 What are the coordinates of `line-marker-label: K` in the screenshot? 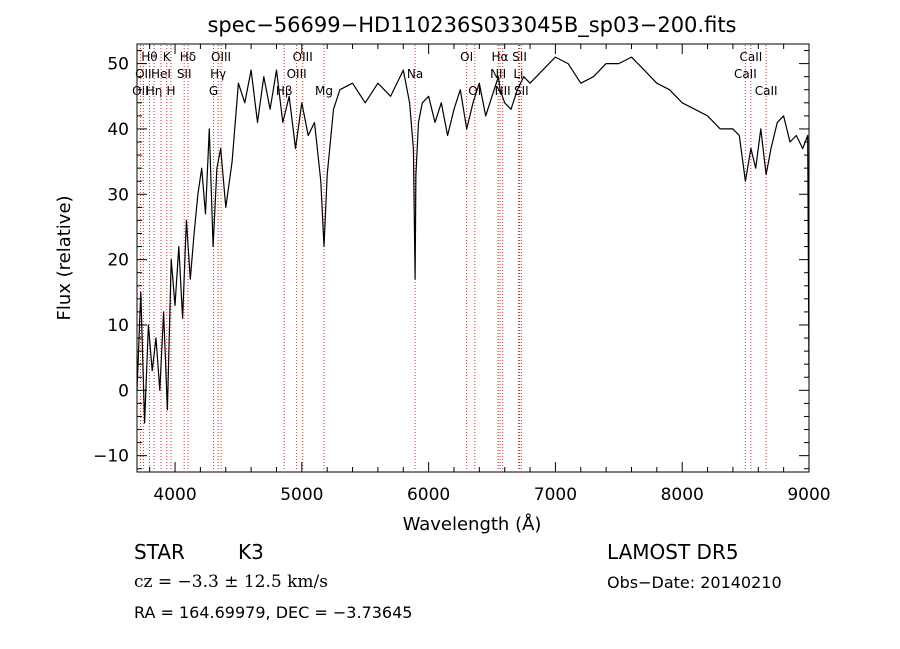 It's located at (167, 57).